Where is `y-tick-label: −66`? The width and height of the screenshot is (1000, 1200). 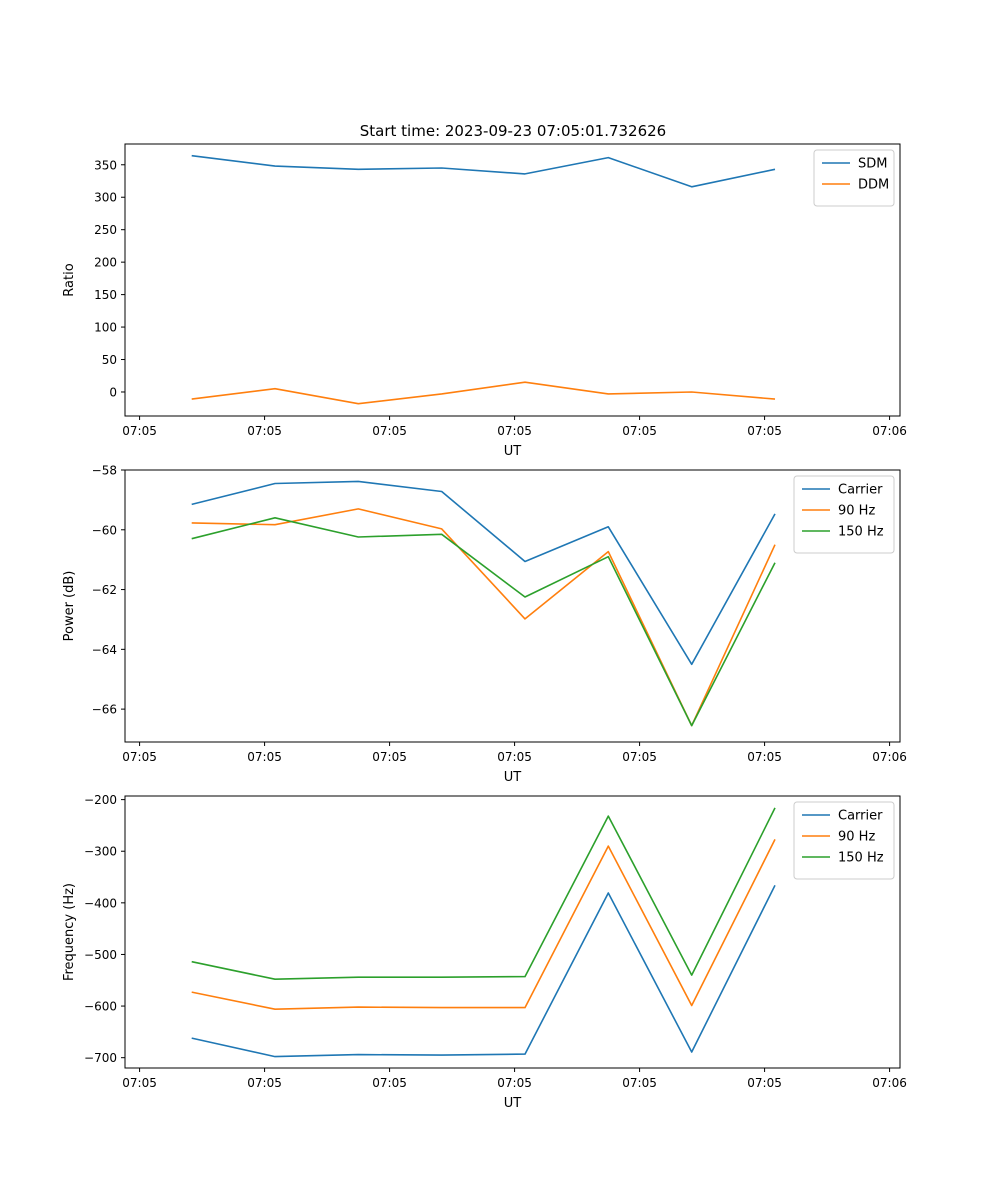 y-tick-label: −66 is located at coordinates (104, 710).